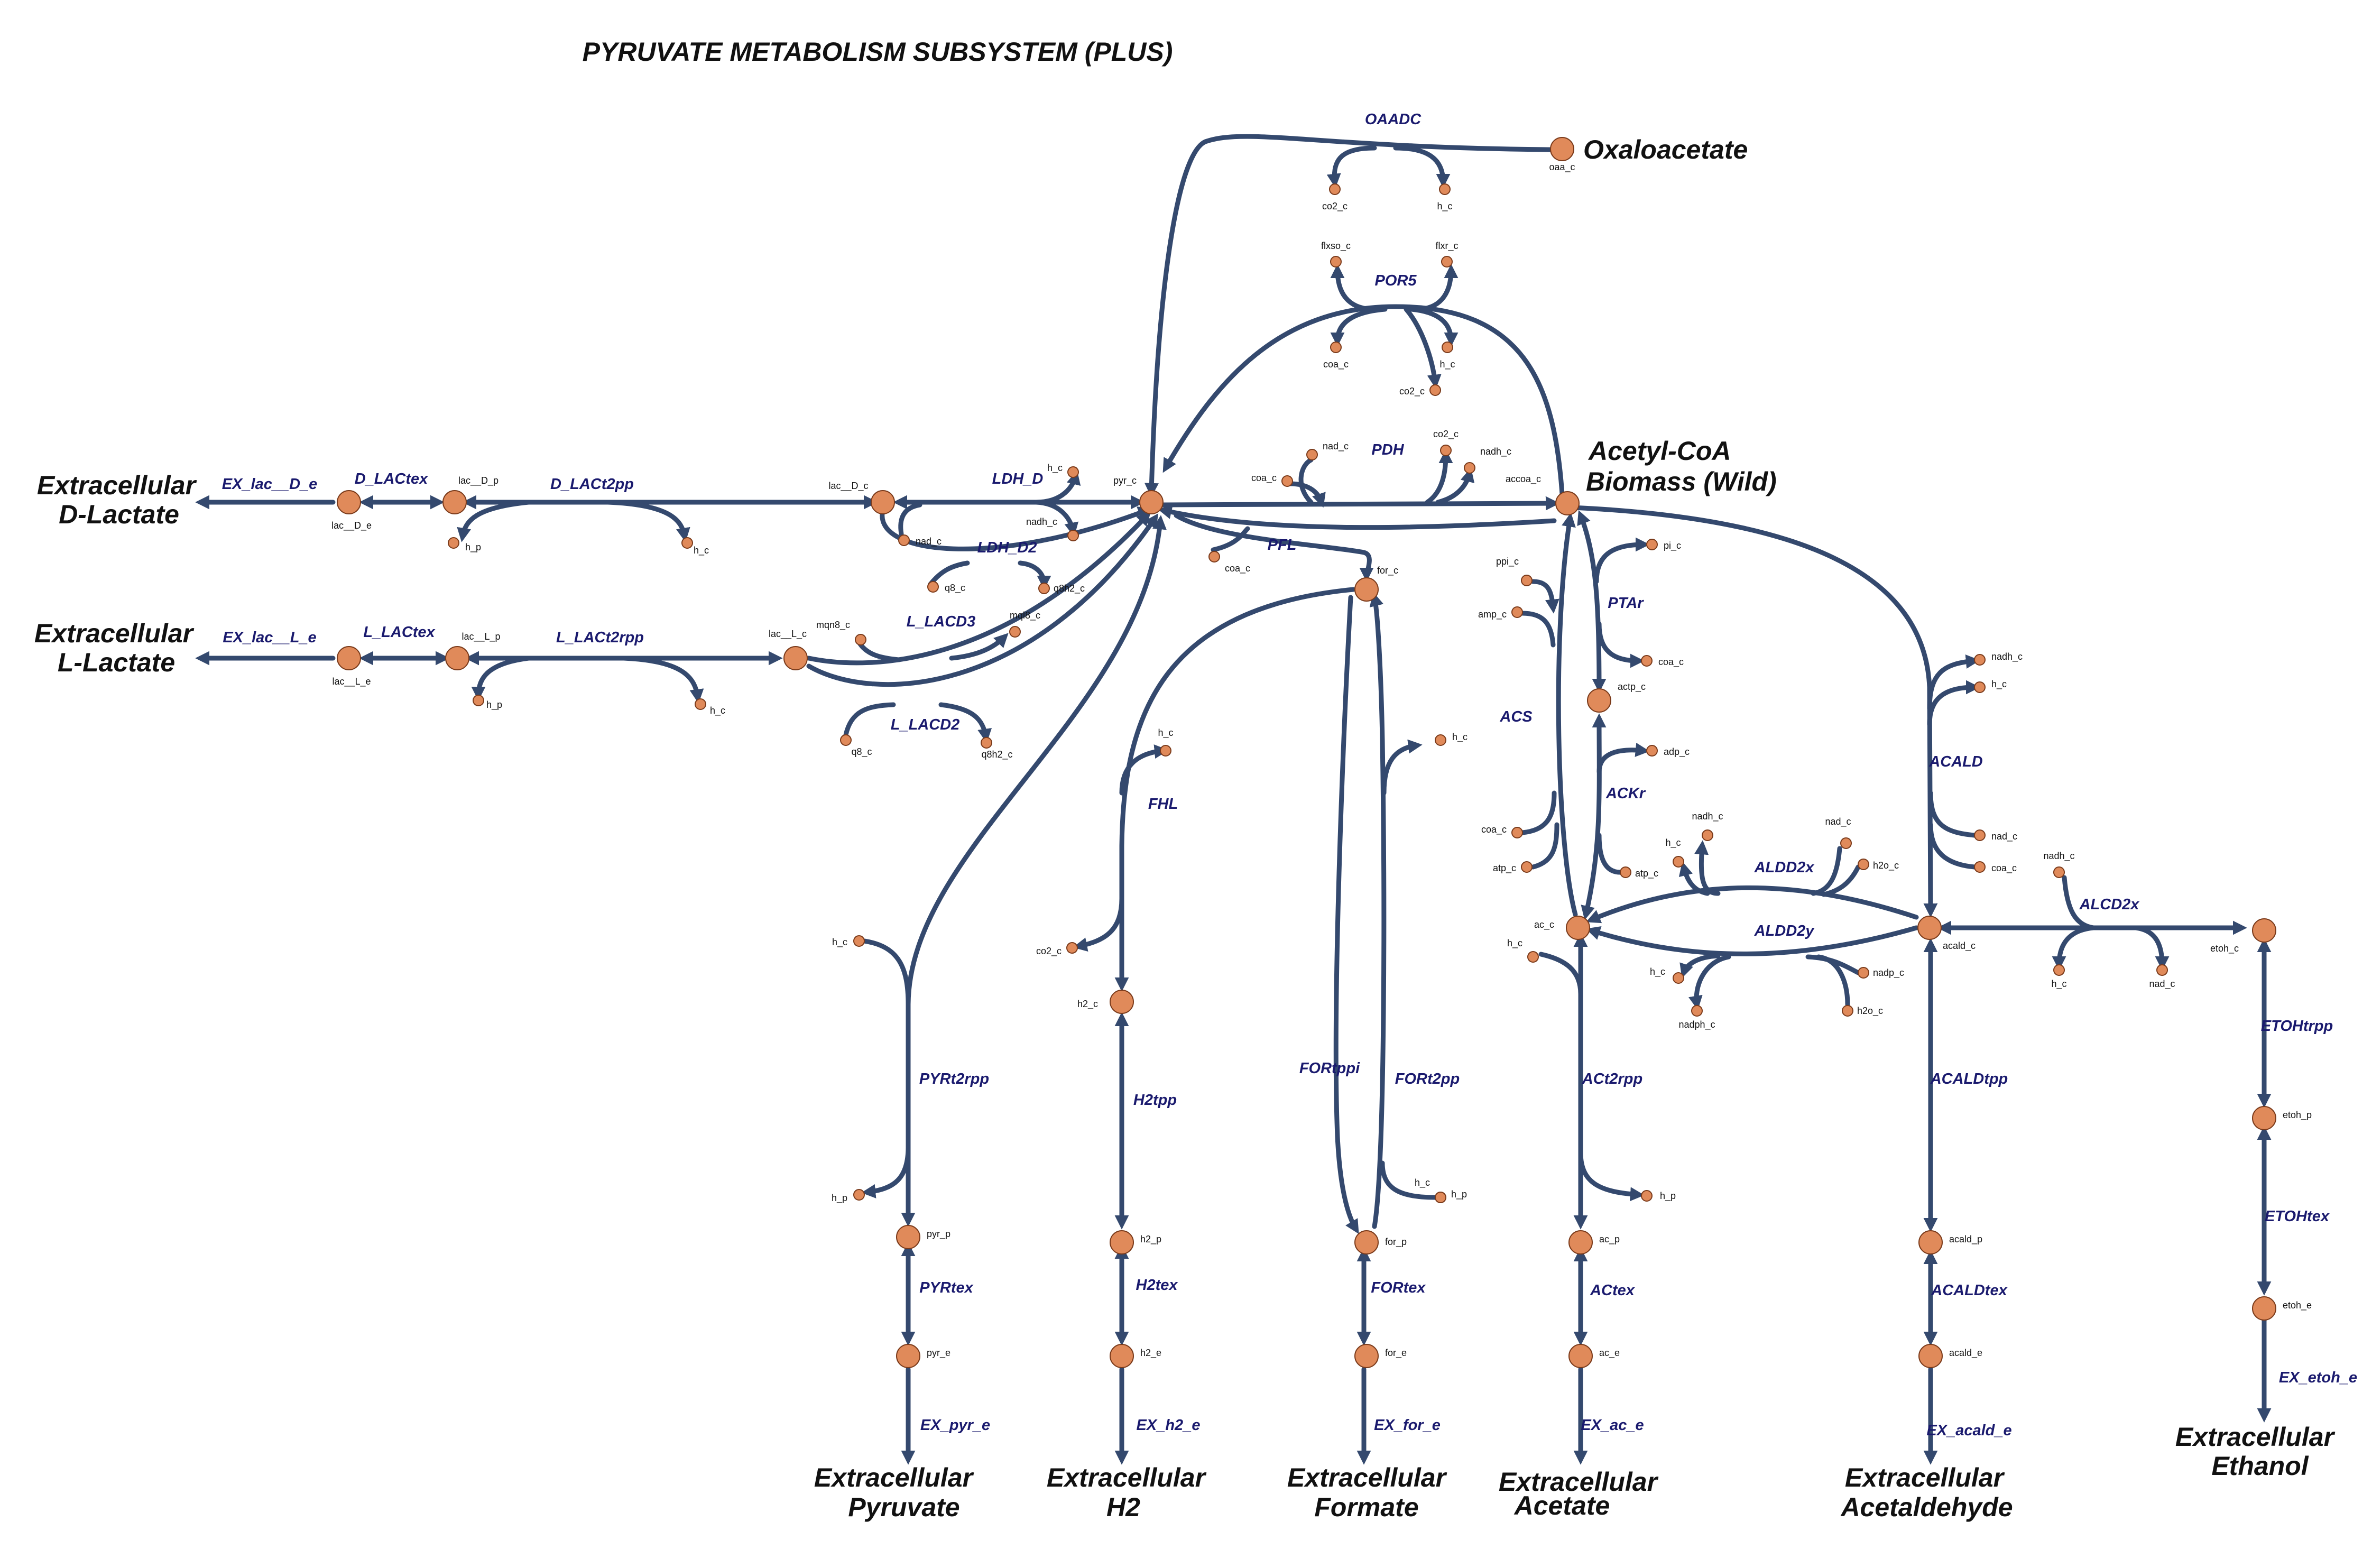 The height and width of the screenshot is (1568, 2372). I want to click on edge-pdh-coa, so click(1307, 494).